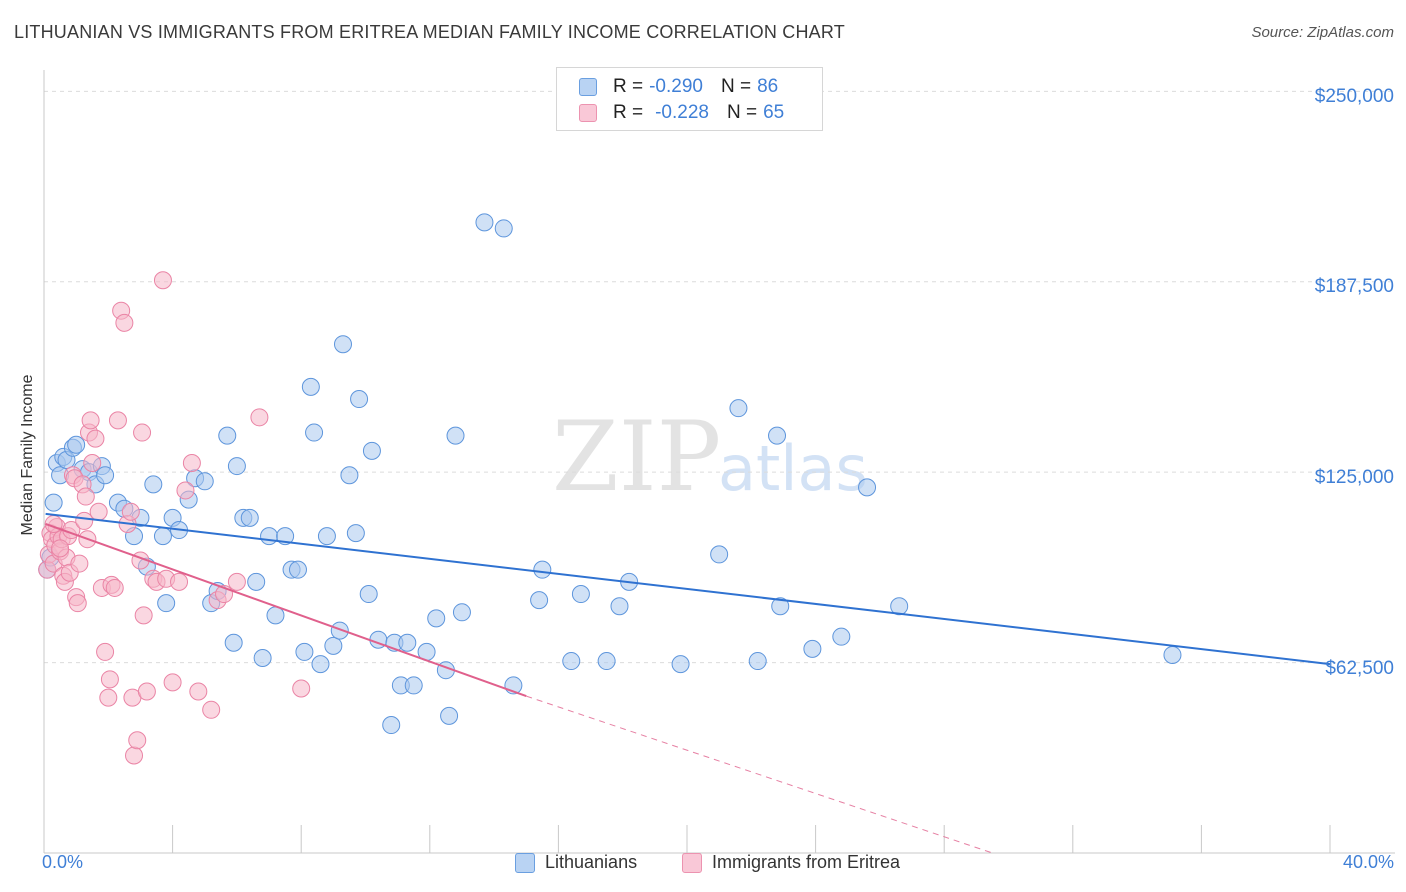  Describe the element at coordinates (1354, 286) in the screenshot. I see `y-tick-label-187500: $187,500` at that location.